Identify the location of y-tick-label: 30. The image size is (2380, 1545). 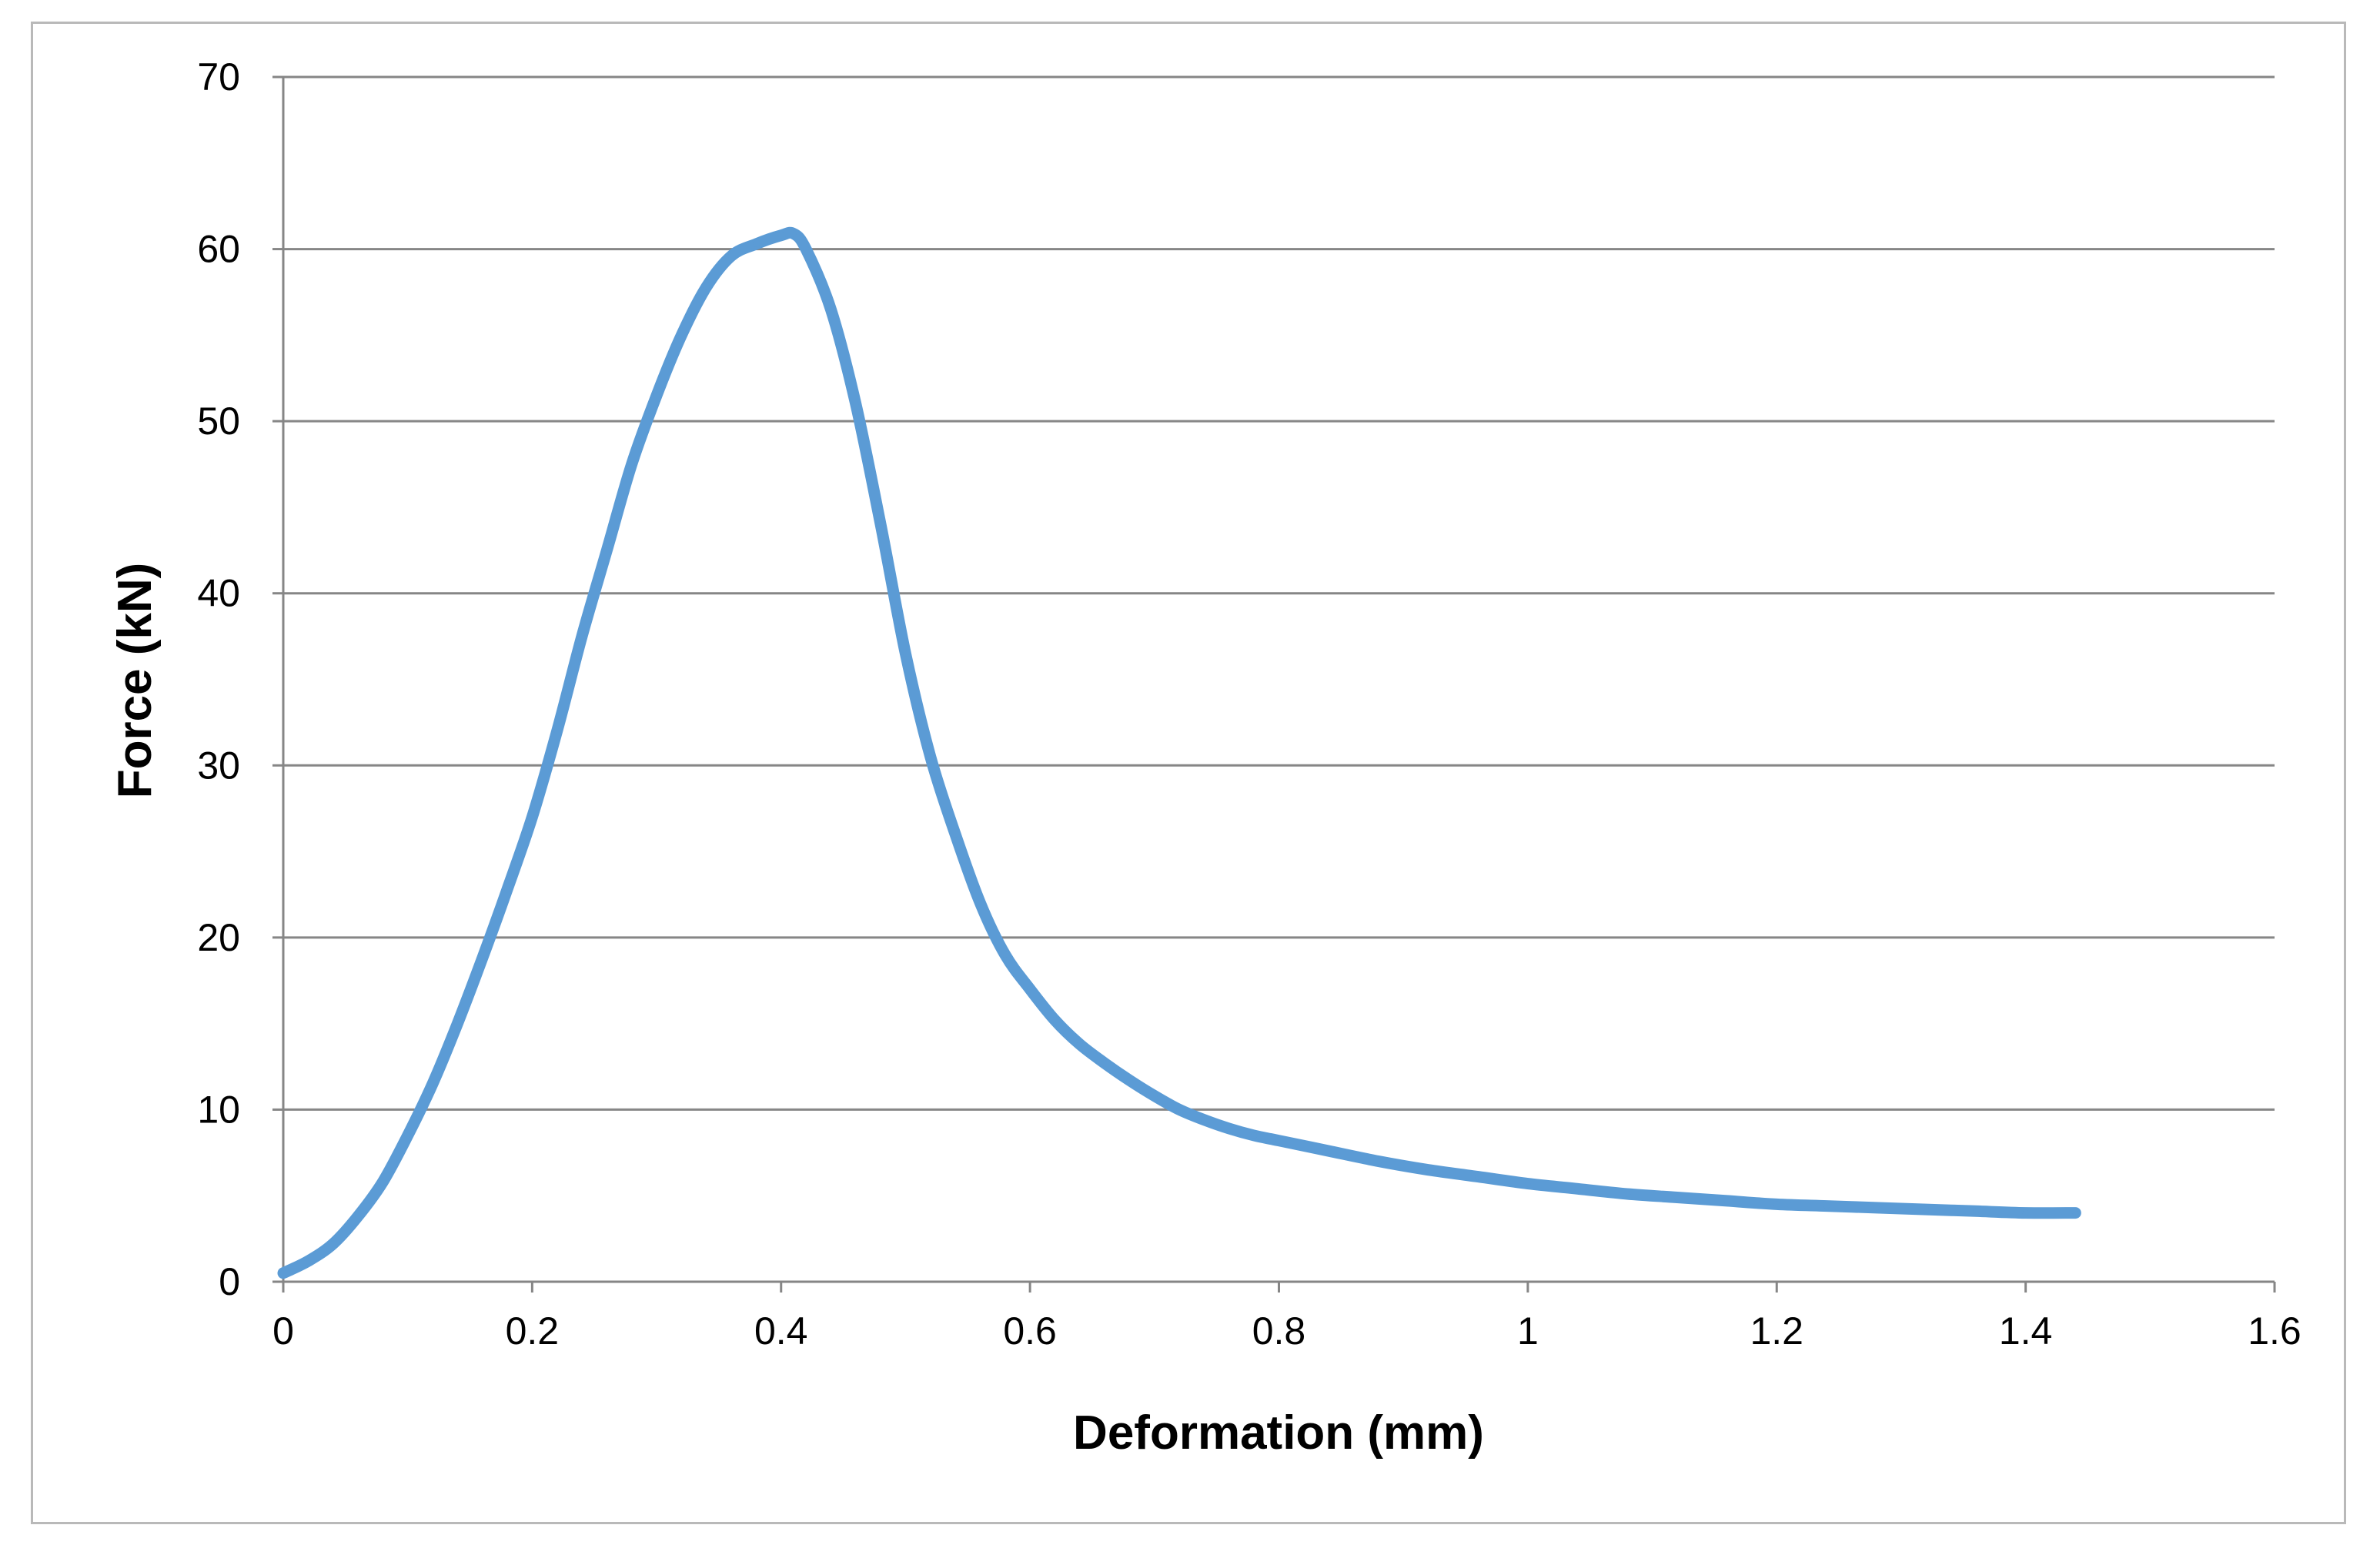
(218, 766).